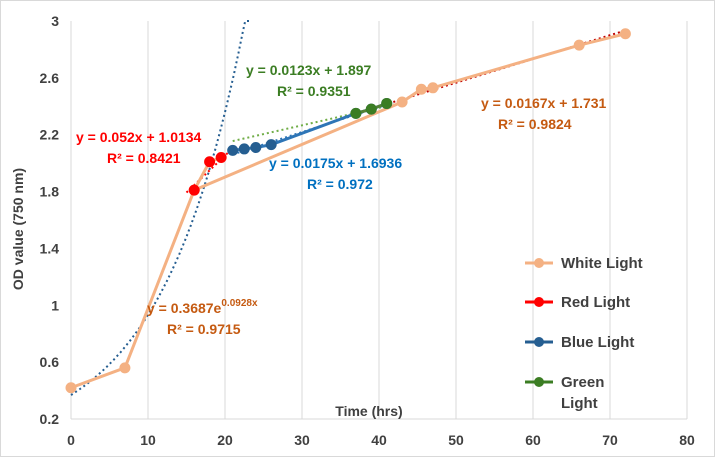  I want to click on x-tick-label: 80, so click(687, 440).